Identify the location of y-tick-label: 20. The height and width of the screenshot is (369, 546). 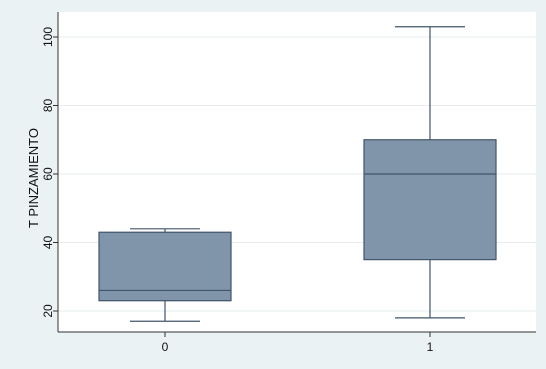
(48, 311).